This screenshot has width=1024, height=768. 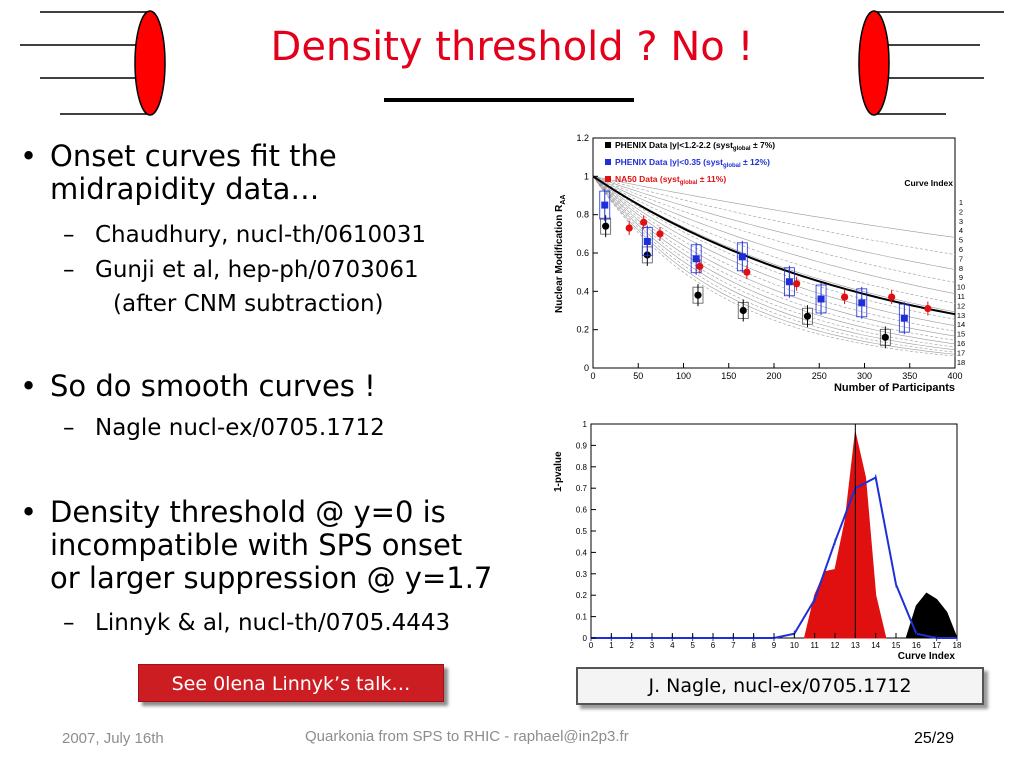 What do you see at coordinates (780, 686) in the screenshot?
I see `reference-box: J. Nagle, nucl-ex/0705.1712` at bounding box center [780, 686].